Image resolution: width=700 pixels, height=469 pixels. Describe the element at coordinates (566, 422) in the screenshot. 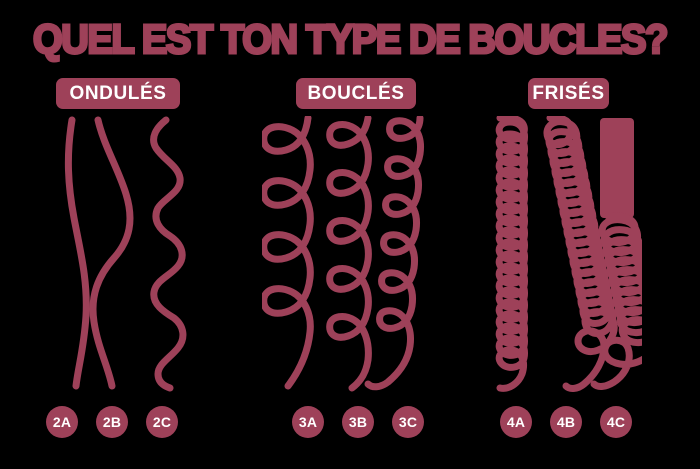

I see `type-badge-4b: 4B` at that location.